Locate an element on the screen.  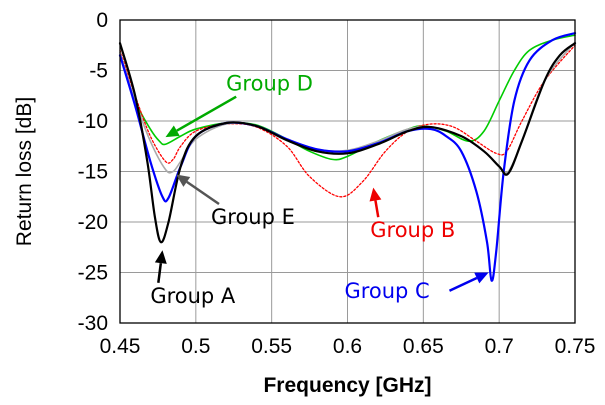
y-tick-label: -20 is located at coordinates (93, 222).